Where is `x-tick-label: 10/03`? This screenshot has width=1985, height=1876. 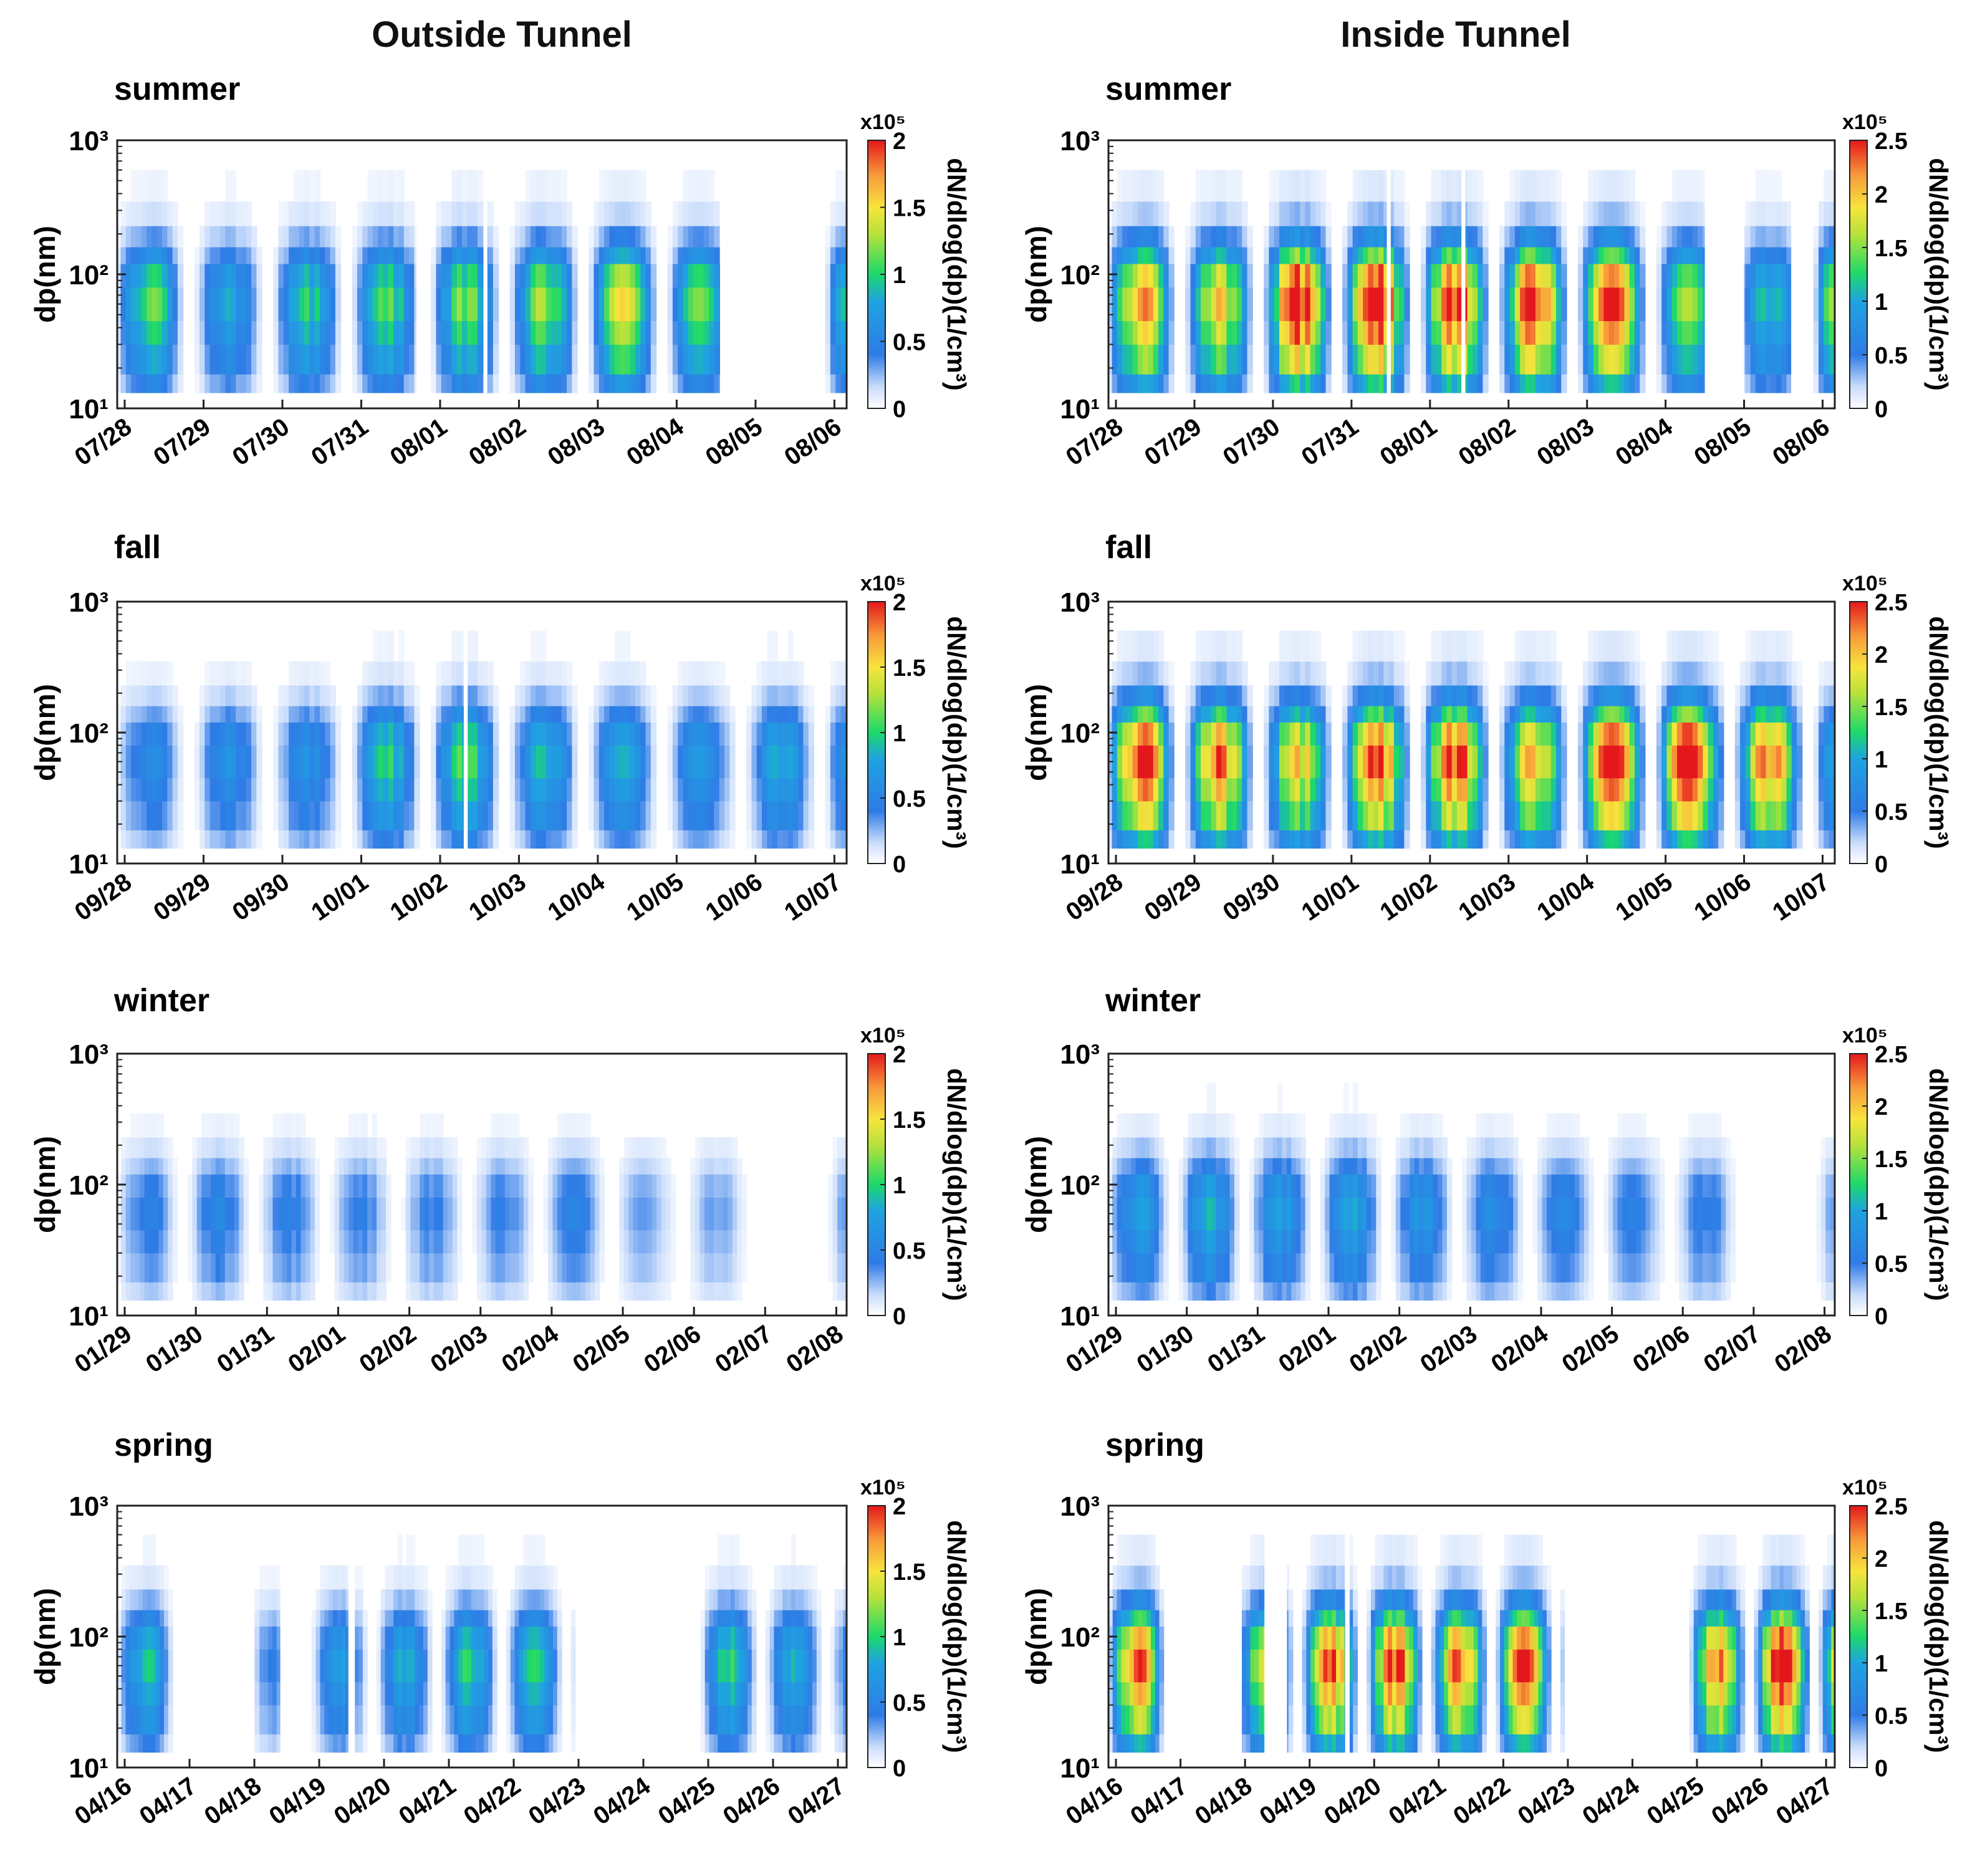
x-tick-label: 10/03 is located at coordinates (497, 897).